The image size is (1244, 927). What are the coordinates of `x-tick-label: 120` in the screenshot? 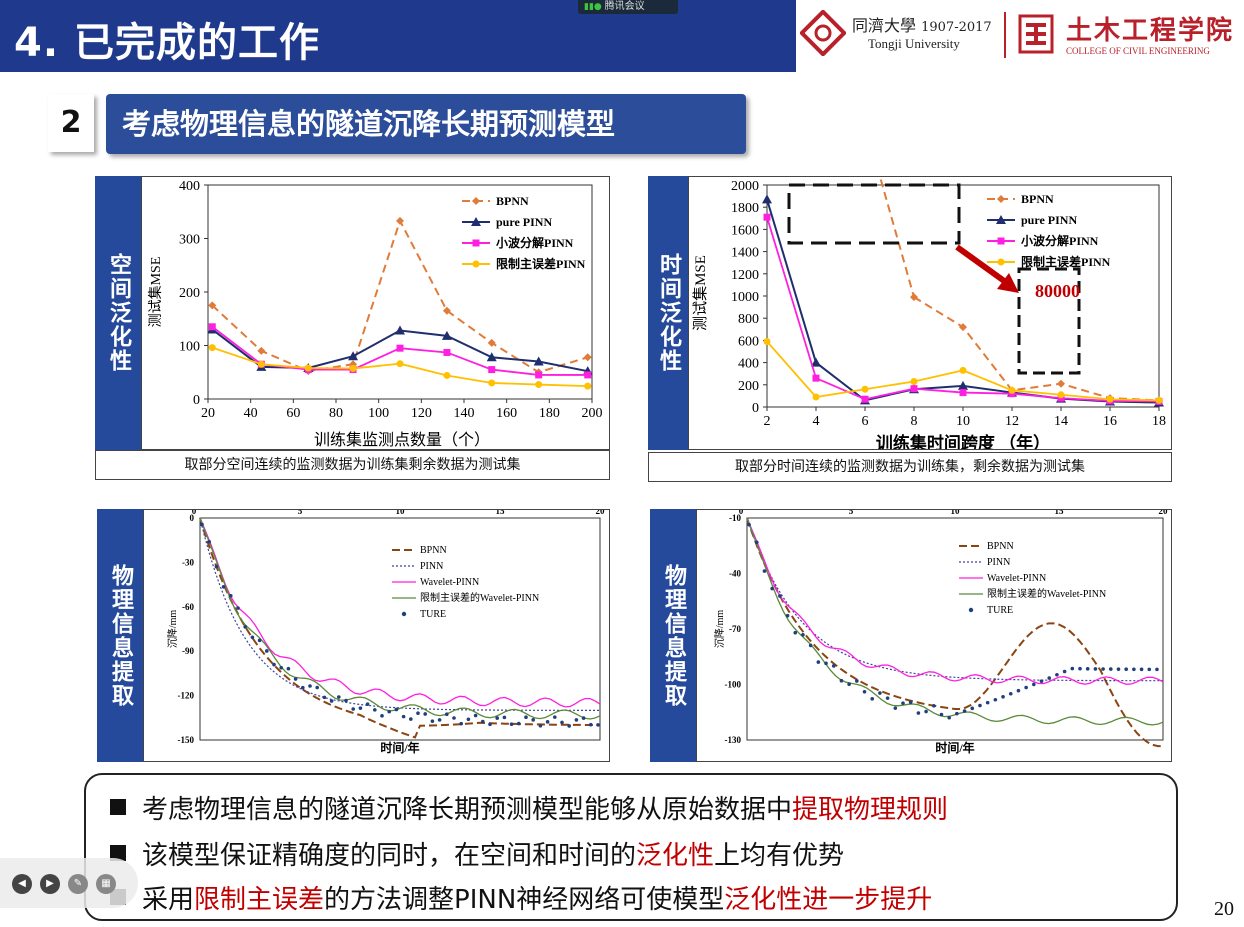 It's located at (421, 413).